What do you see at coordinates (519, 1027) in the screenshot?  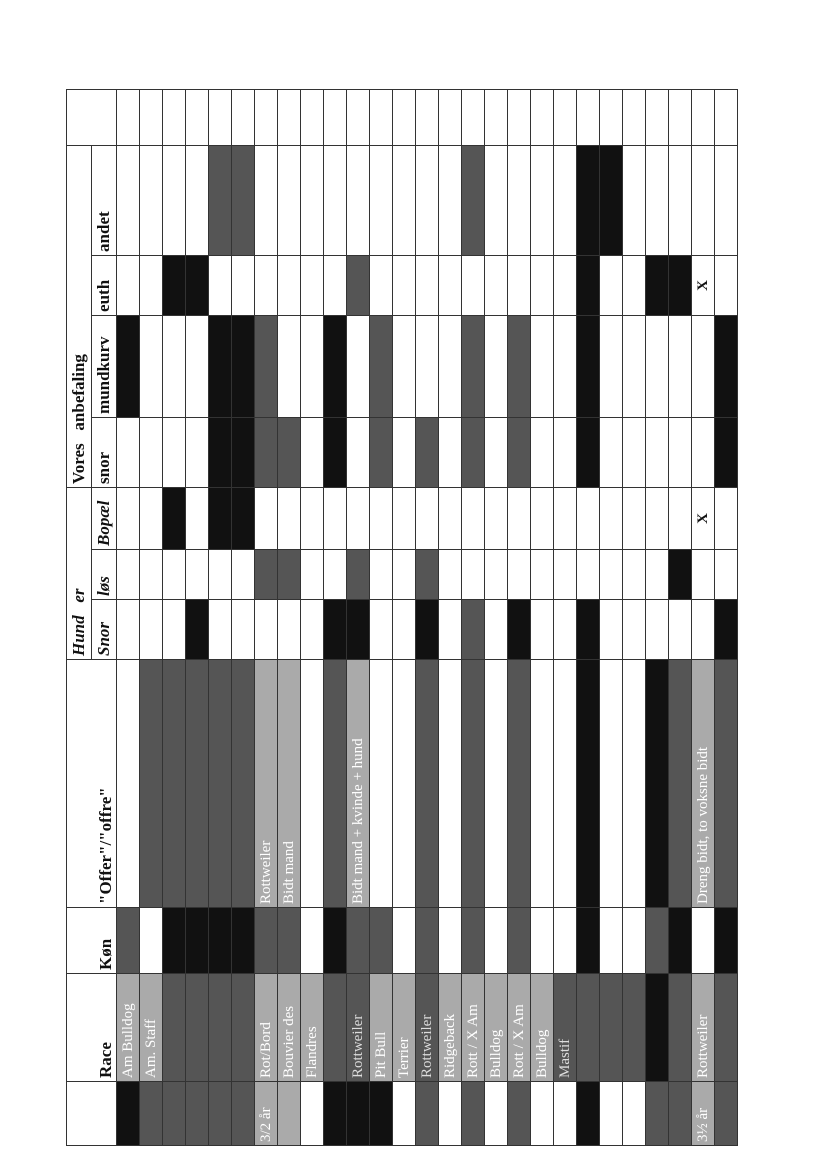 I see `table-cell: Rott / X Am` at bounding box center [519, 1027].